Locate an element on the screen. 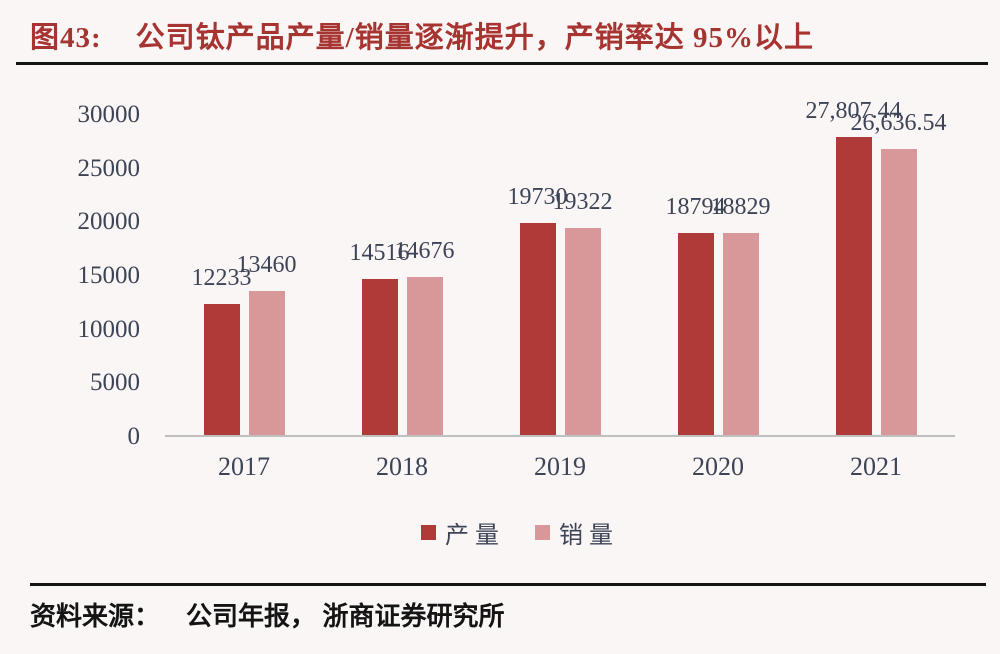 The image size is (1000, 654). source-text: 公司年报， 浙商证券研究所 is located at coordinates (345, 616).